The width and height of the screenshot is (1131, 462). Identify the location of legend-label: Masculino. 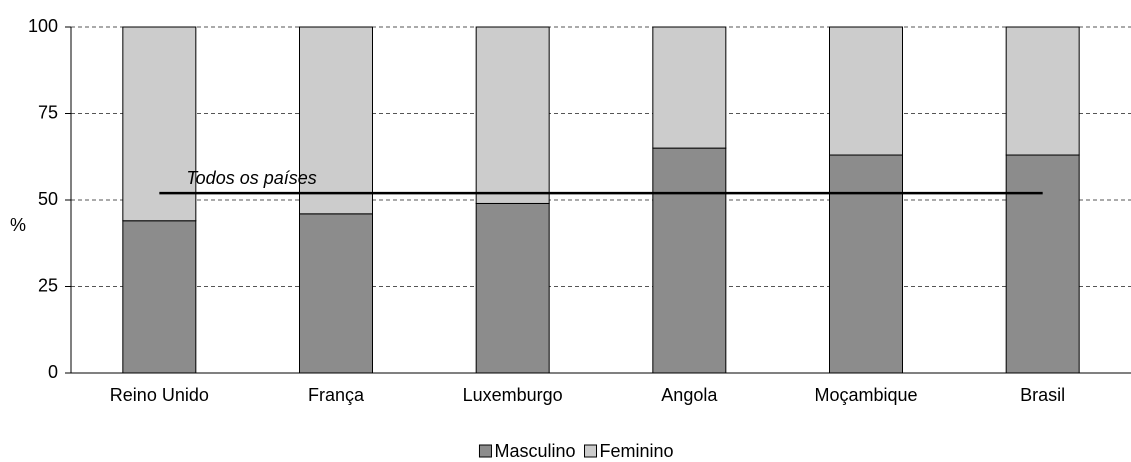
(534, 451).